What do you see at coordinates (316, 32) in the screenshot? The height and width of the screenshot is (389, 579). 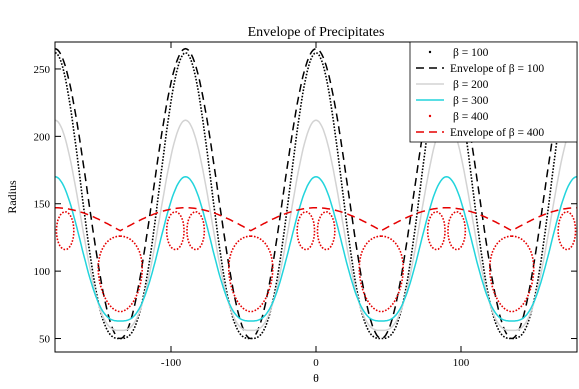 I see `chart-title: Envelope of Precipitates` at bounding box center [316, 32].